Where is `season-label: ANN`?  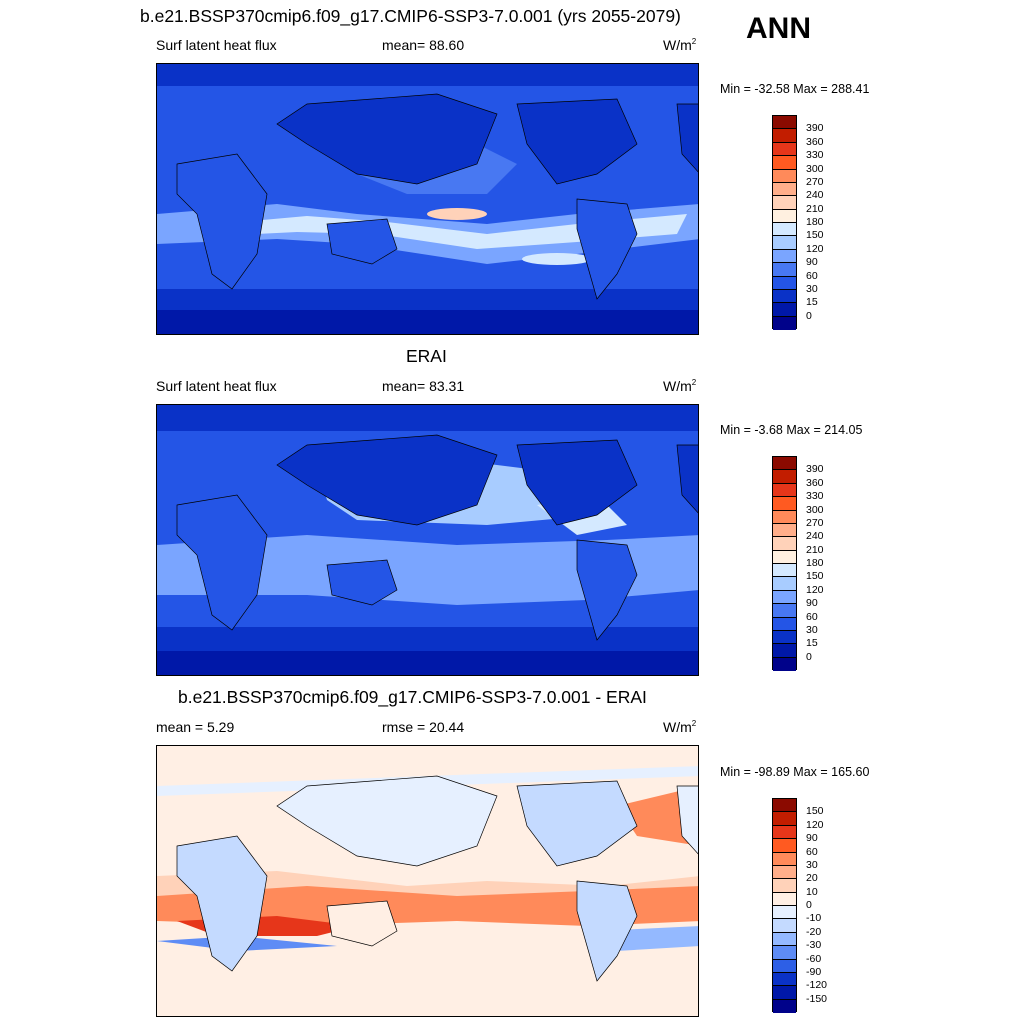 season-label: ANN is located at coordinates (778, 28).